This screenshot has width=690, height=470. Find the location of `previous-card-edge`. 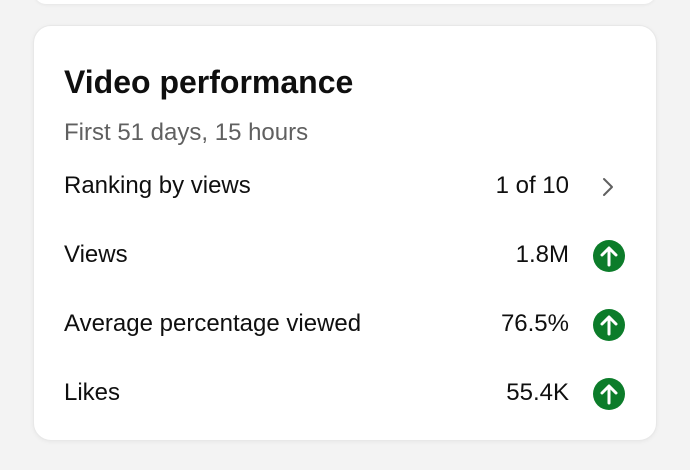

previous-card-edge is located at coordinates (345, 2).